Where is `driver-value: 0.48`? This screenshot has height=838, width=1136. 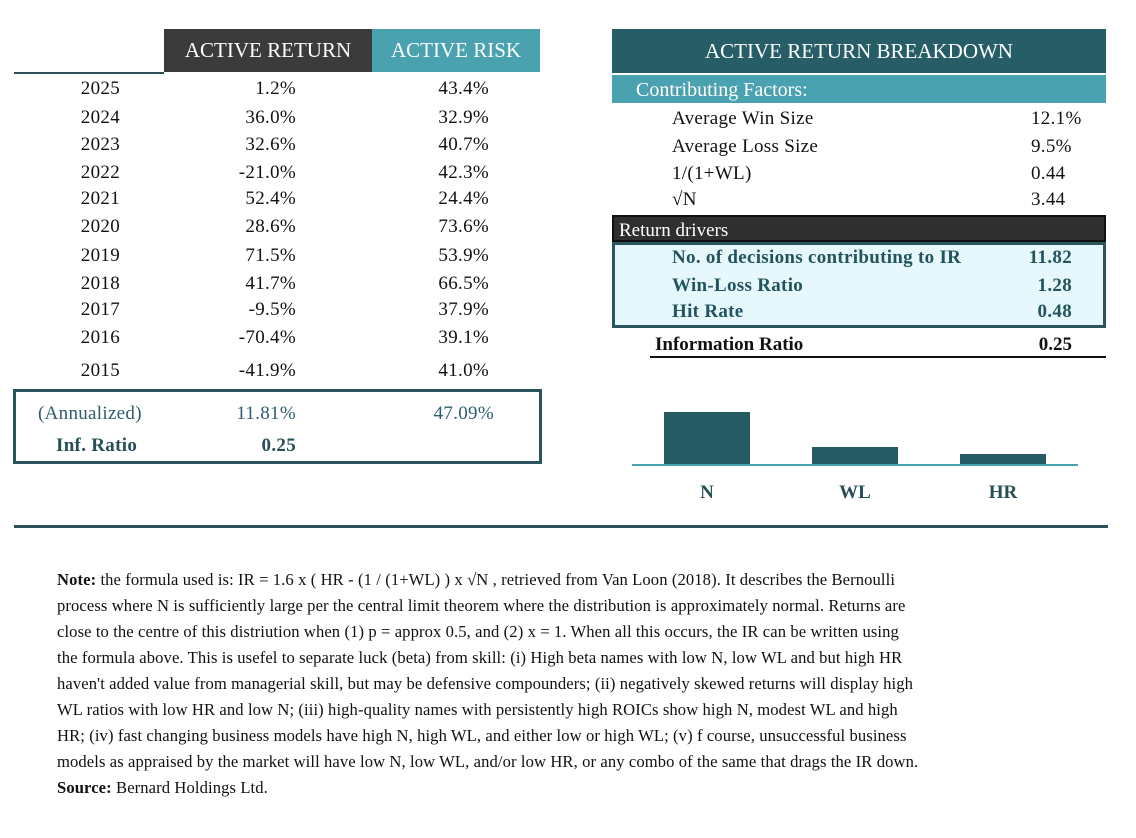
driver-value: 0.48 is located at coordinates (1054, 311).